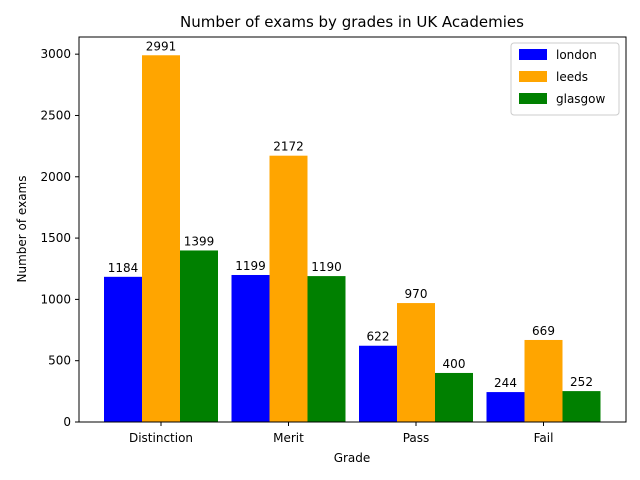  I want to click on bar-leeds-distinction, so click(161, 239).